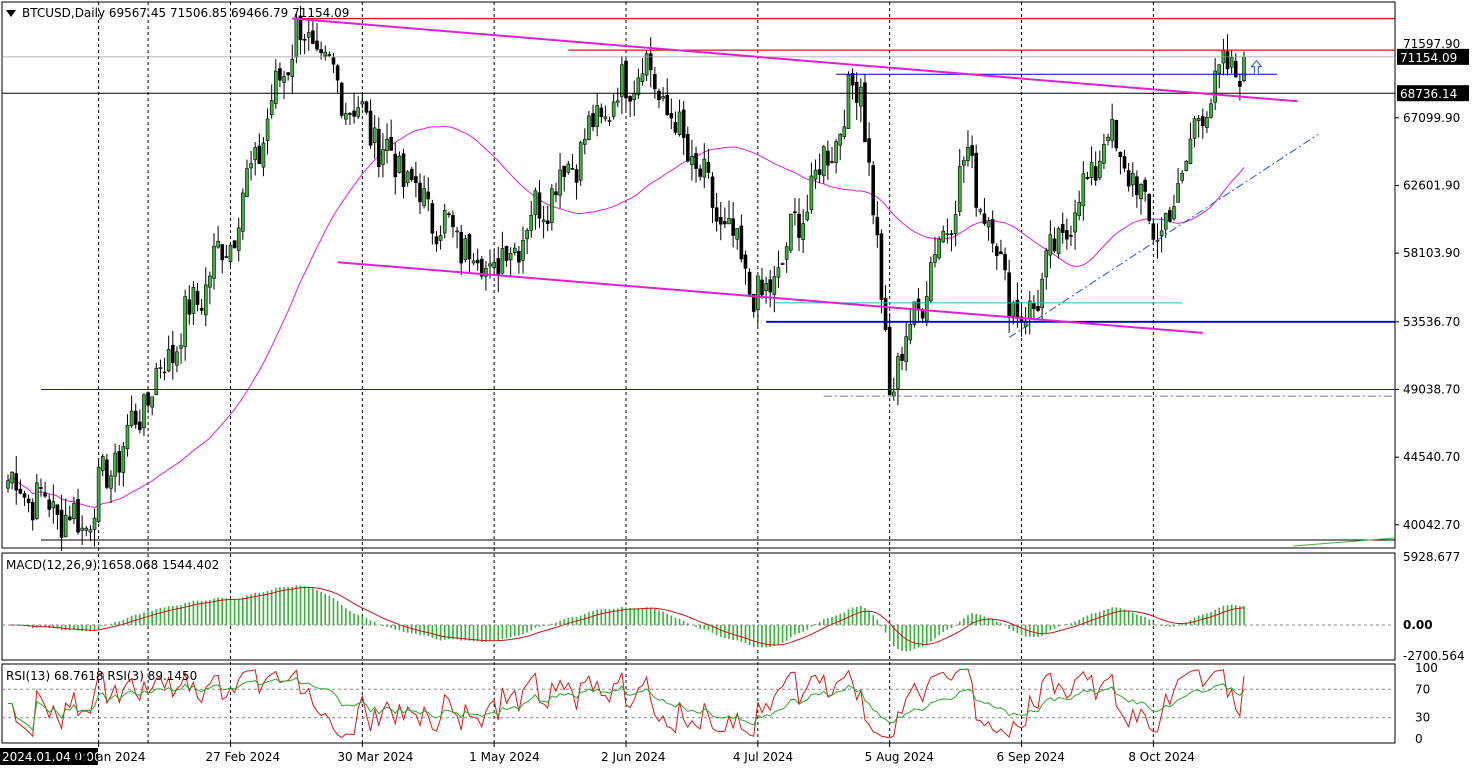 The height and width of the screenshot is (771, 1476). What do you see at coordinates (1428, 94) in the screenshot?
I see `marked-price-label: 68736.14` at bounding box center [1428, 94].